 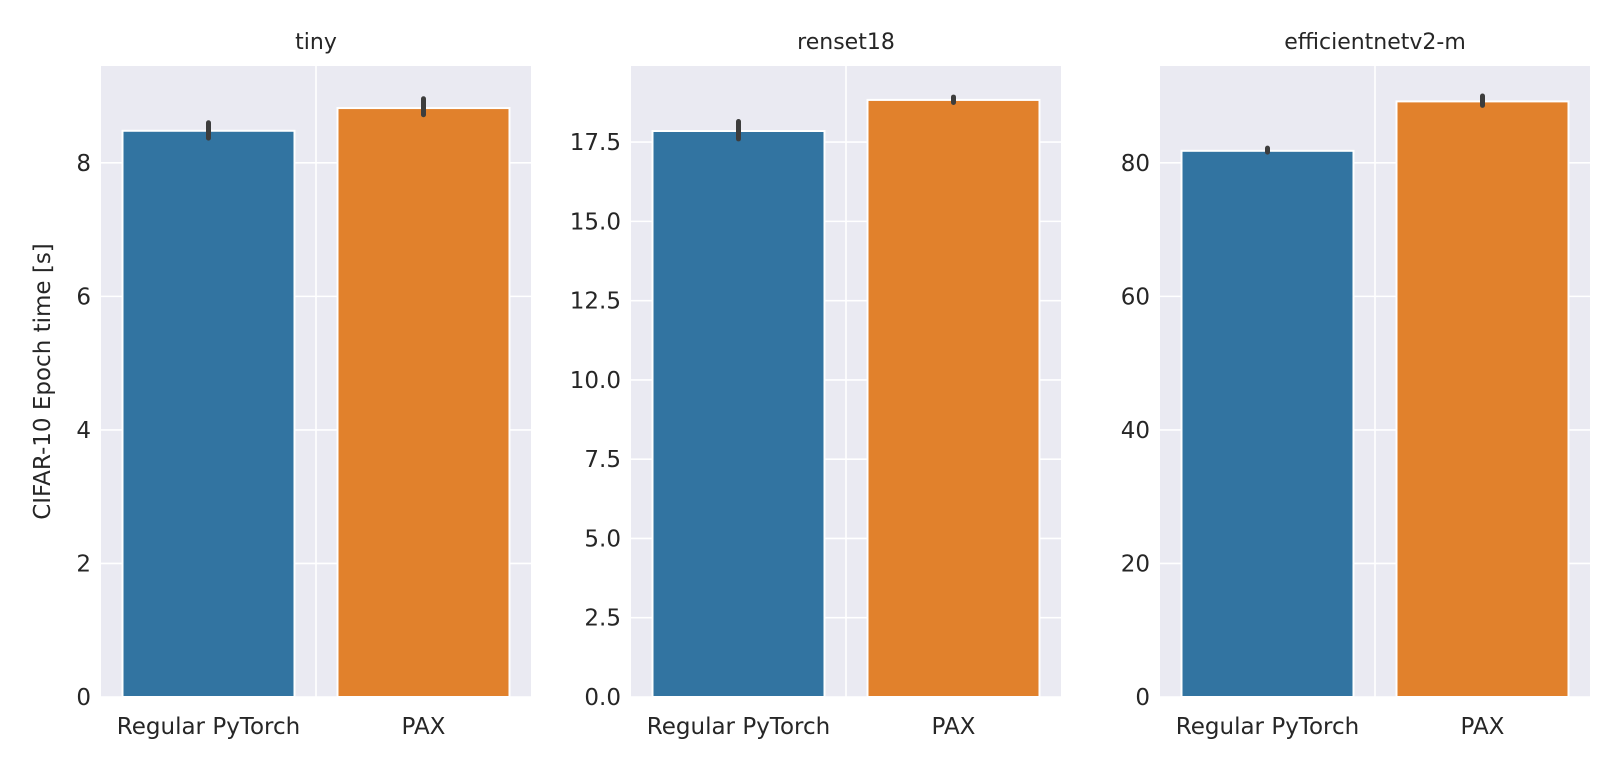 I want to click on y-tick-label: 0.0, so click(x=602, y=698).